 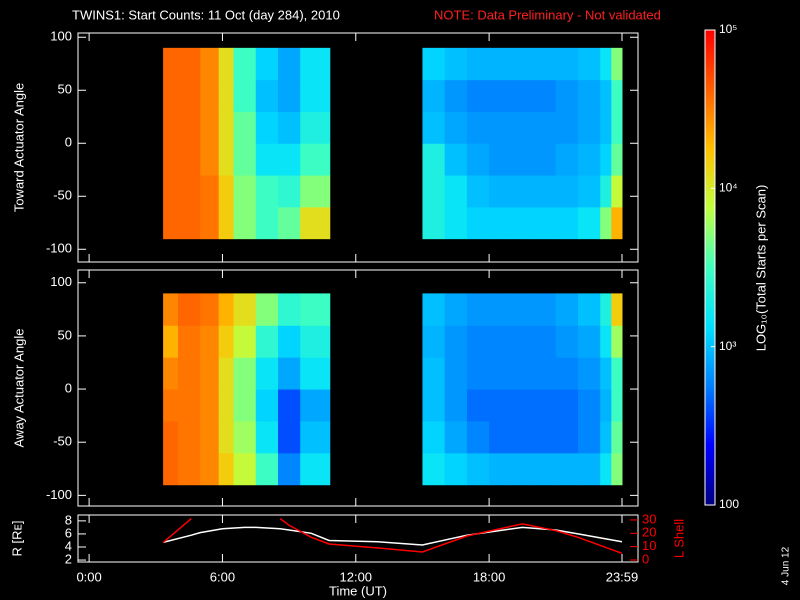 What do you see at coordinates (68, 532) in the screenshot?
I see `y-tick-label: 6` at bounding box center [68, 532].